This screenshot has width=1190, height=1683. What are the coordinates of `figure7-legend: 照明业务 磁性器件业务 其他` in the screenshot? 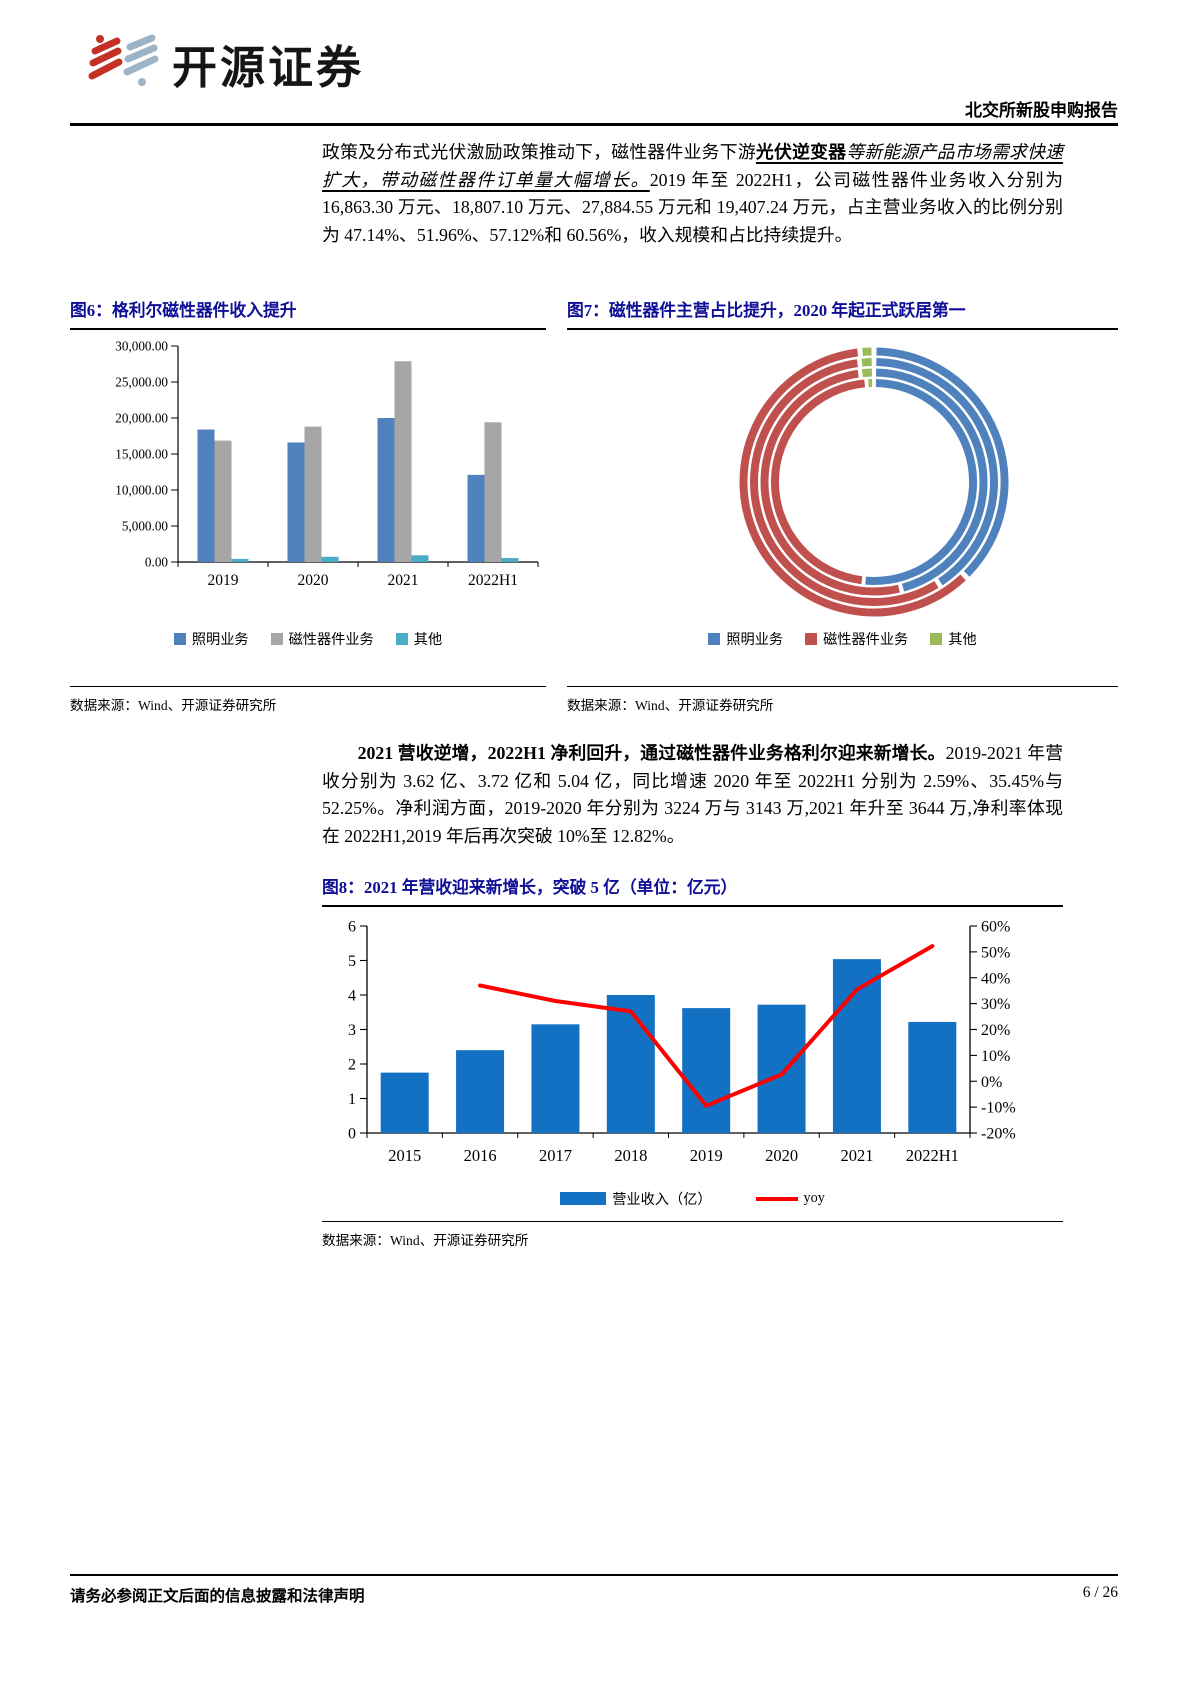 It's located at (842, 639).